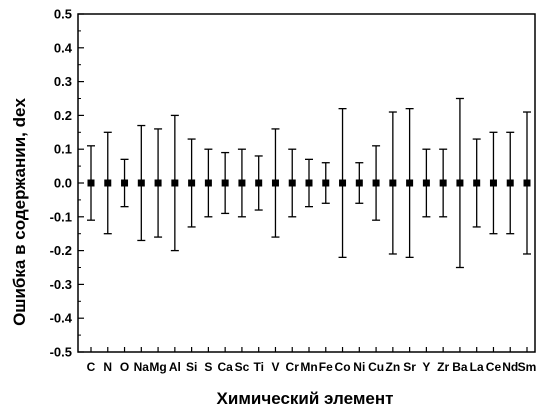 This screenshot has height=412, width=538. What do you see at coordinates (124, 367) in the screenshot?
I see `x-tick-label: O` at bounding box center [124, 367].